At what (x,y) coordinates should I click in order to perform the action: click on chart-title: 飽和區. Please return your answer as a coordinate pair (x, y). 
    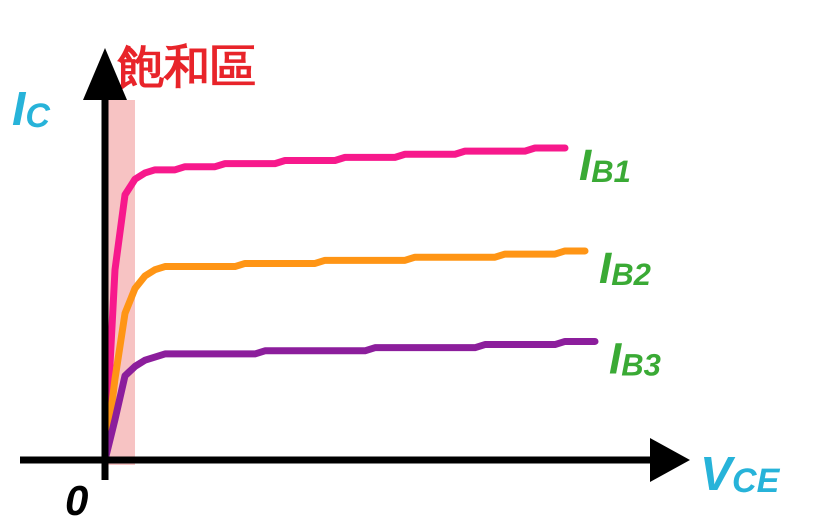
    Looking at the image, I should click on (186, 66).